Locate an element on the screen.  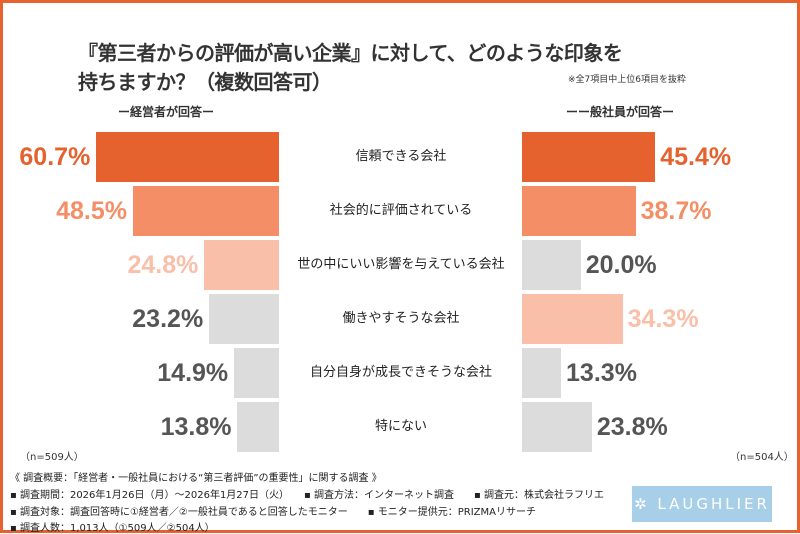
left-value-label: 13.8% is located at coordinates (196, 427).